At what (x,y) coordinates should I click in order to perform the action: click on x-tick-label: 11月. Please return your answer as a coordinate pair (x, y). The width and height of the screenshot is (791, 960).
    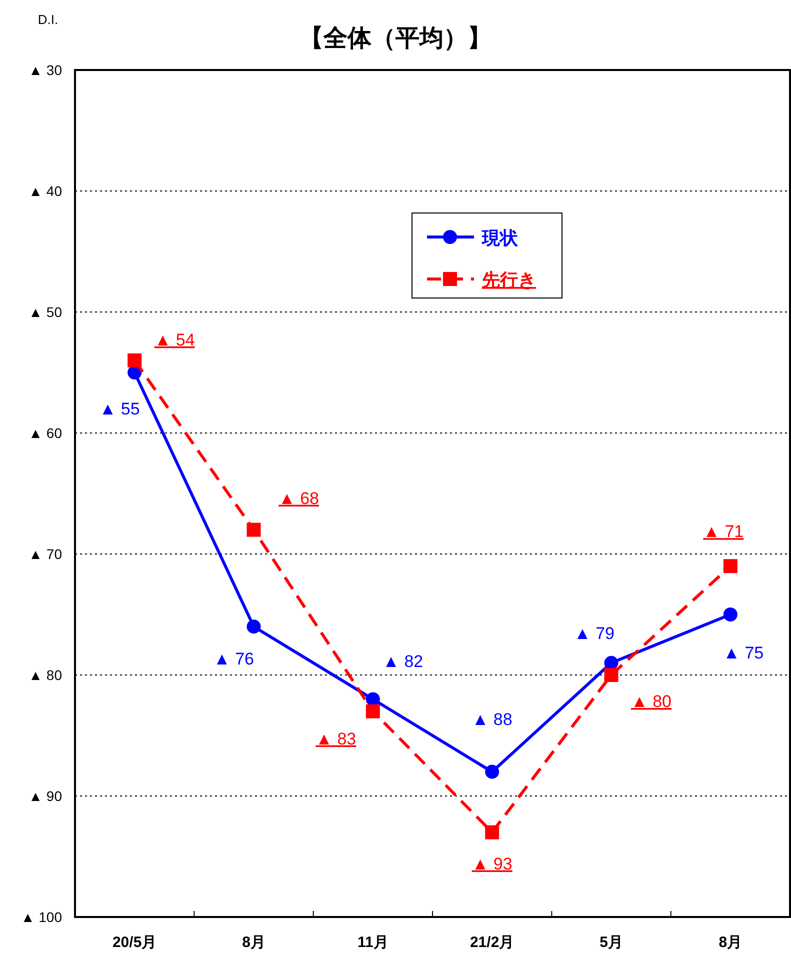
    Looking at the image, I should click on (372, 942).